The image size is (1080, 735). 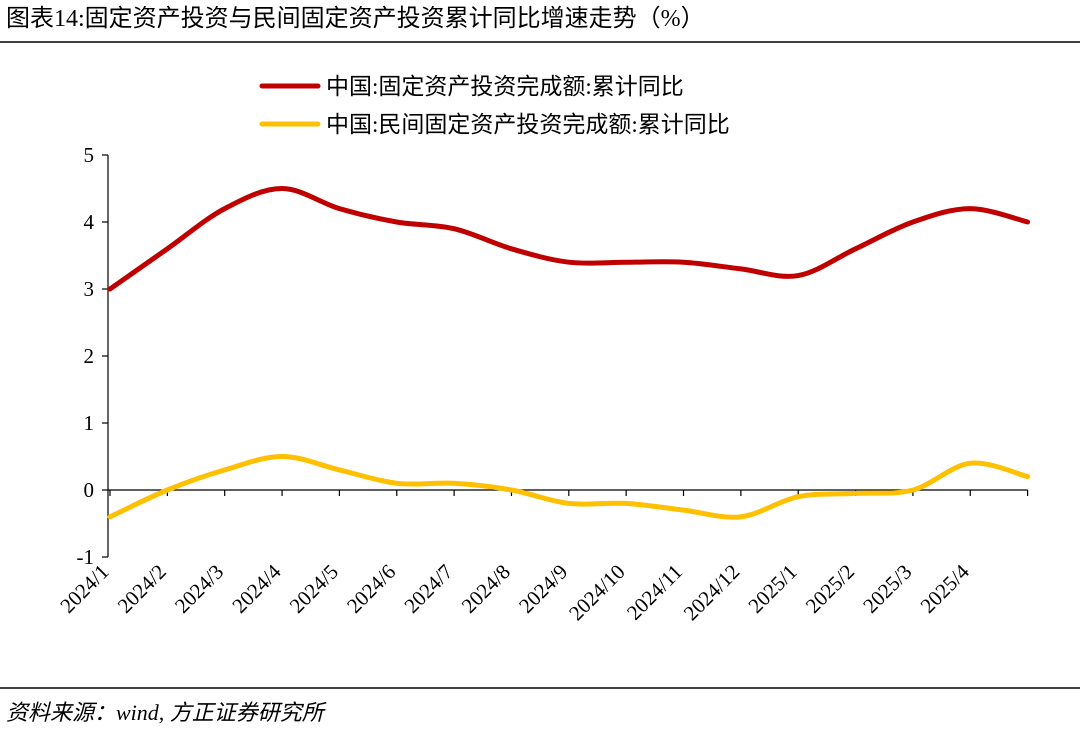 What do you see at coordinates (486, 589) in the screenshot?
I see `x-tick-label: 2024/8` at bounding box center [486, 589].